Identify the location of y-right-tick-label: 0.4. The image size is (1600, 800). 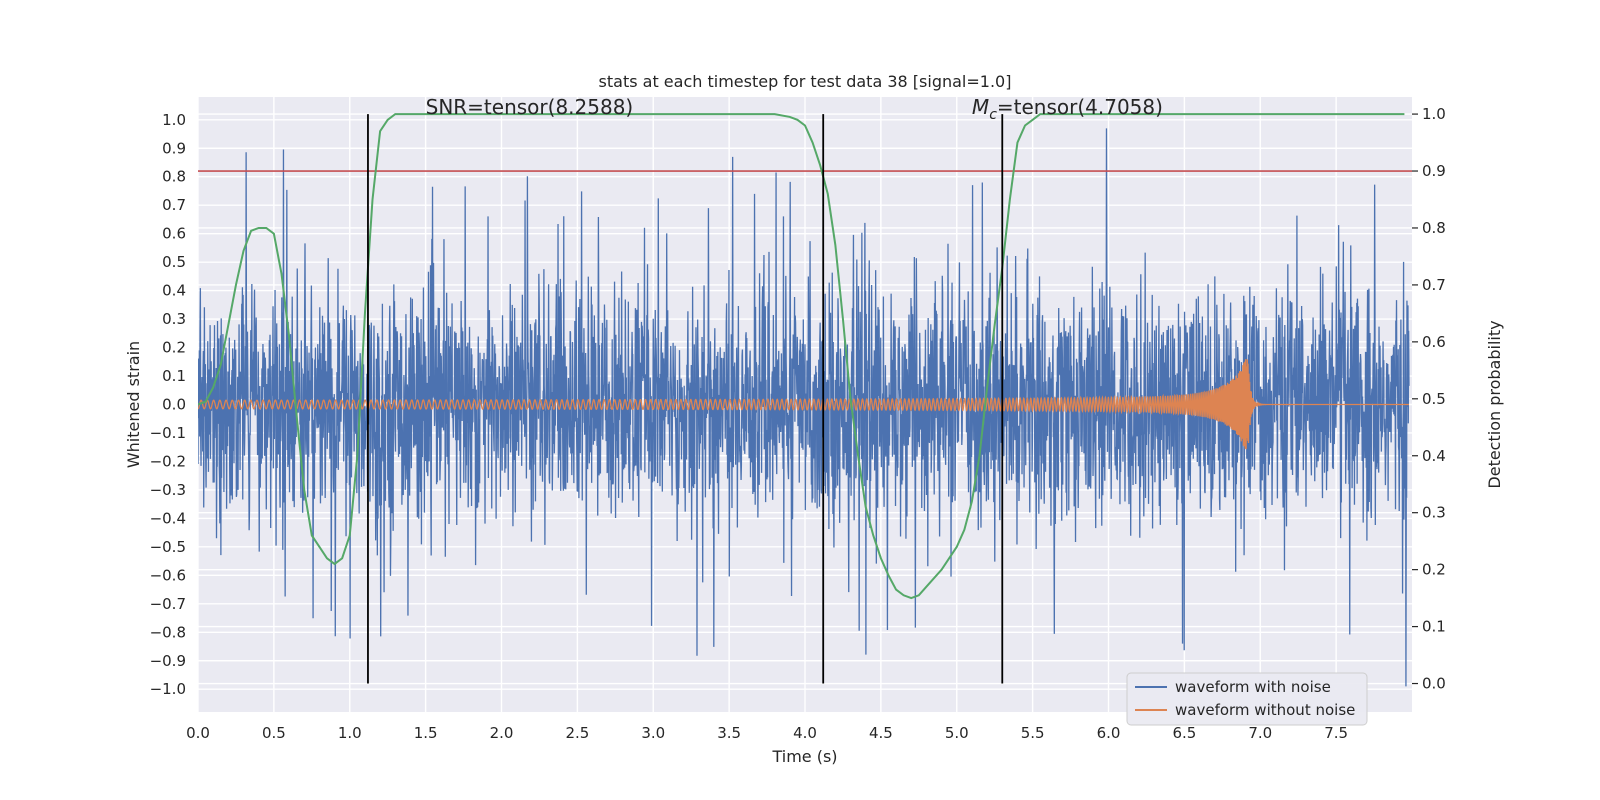
(1434, 456).